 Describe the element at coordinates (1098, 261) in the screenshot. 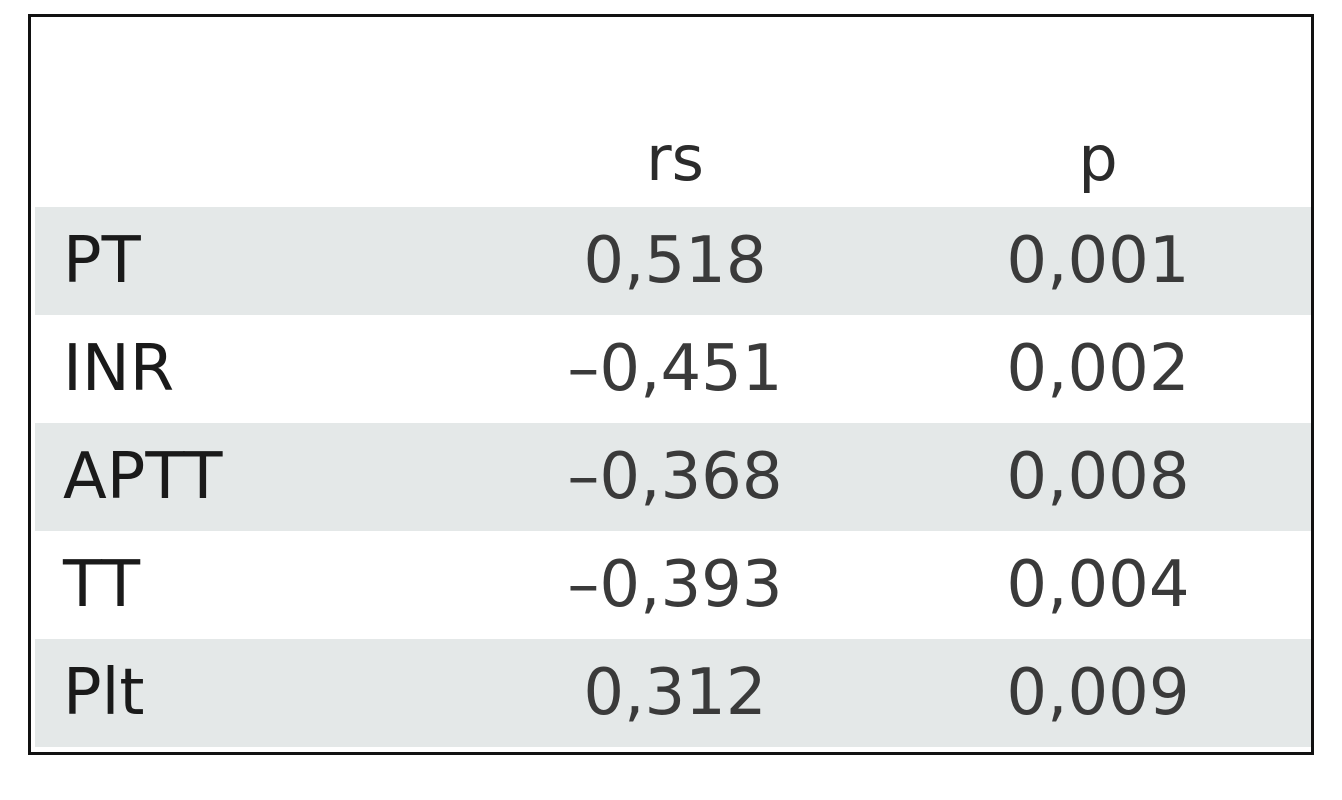

I see `p-value: 0,001` at that location.